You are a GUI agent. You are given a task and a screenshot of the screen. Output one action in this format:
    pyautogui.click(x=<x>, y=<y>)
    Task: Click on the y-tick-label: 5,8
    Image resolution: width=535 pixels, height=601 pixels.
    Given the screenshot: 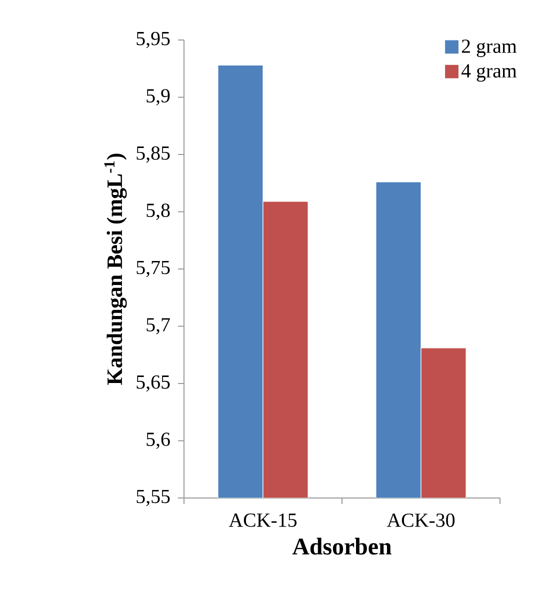 What is the action you would take?
    pyautogui.click(x=158, y=212)
    